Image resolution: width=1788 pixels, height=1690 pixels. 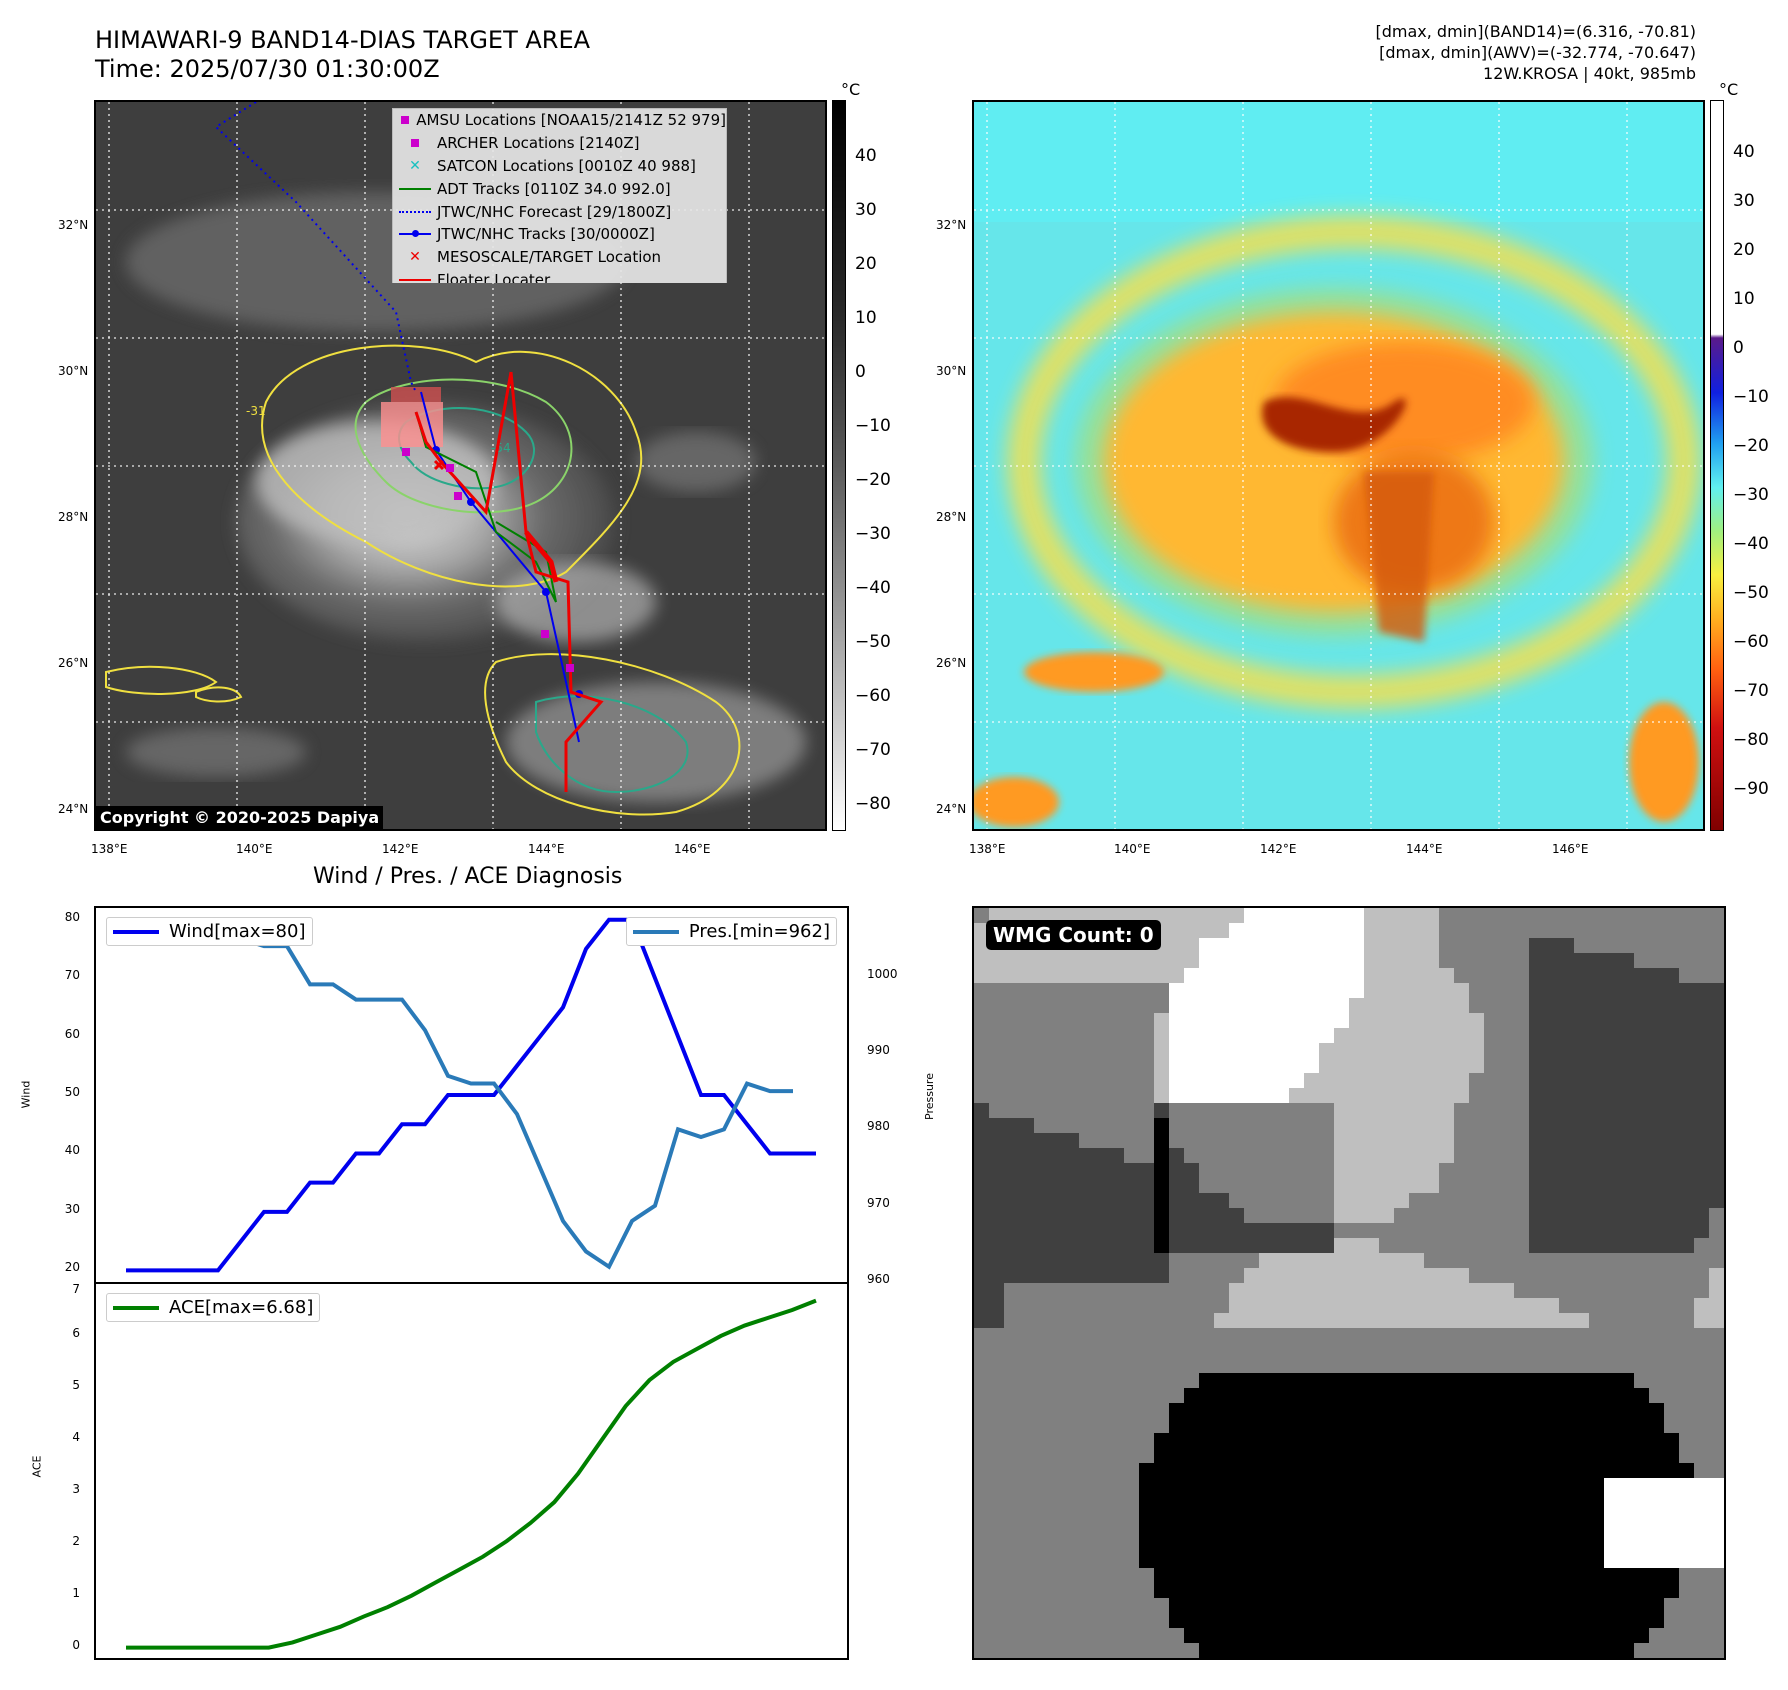 I want to click on lat-label: 26°N, so click(x=73, y=663).